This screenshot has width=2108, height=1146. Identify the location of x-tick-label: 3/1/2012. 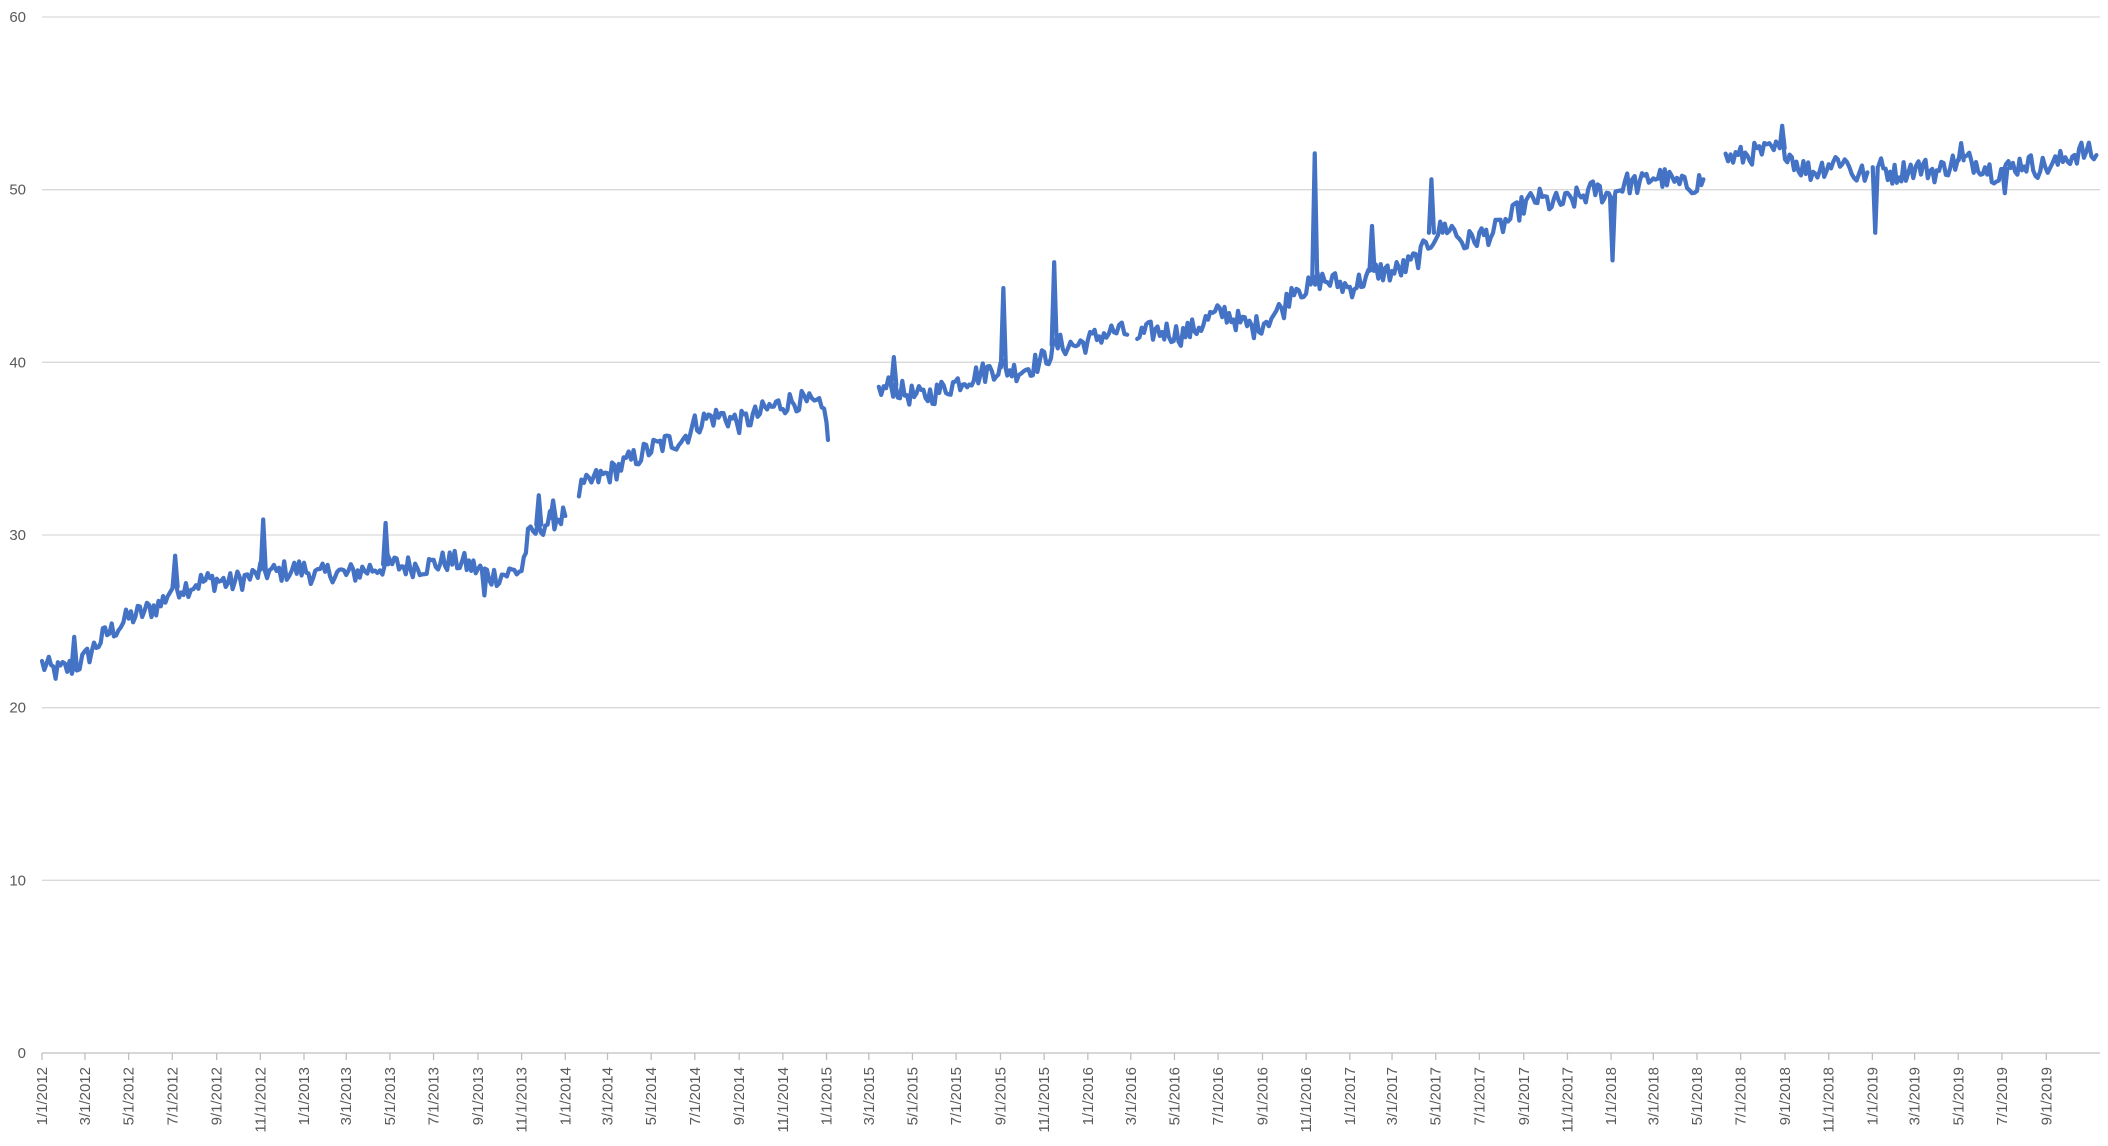
(85, 1096).